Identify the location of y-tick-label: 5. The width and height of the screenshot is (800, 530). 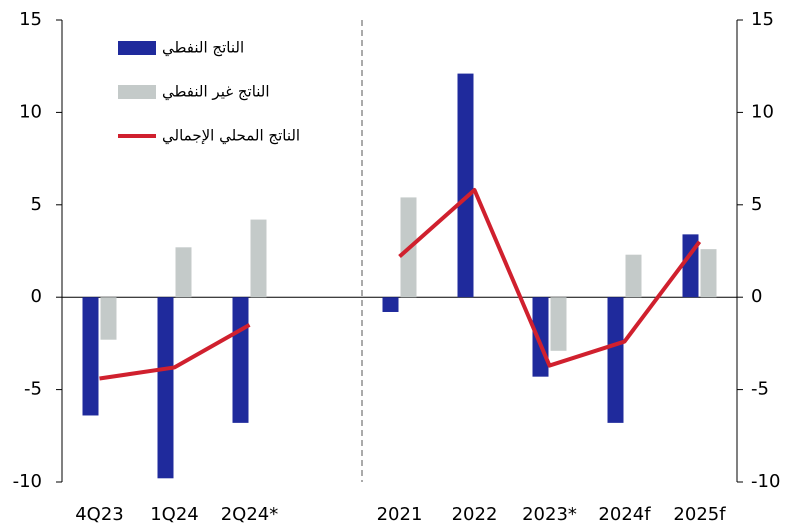
(36, 204).